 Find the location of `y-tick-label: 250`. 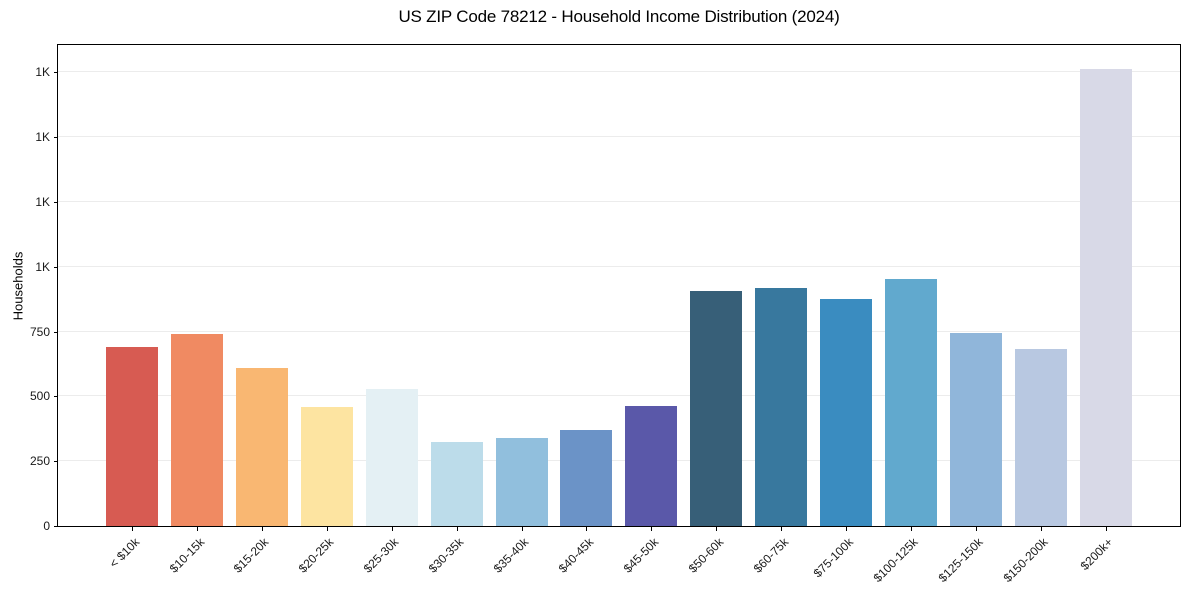

y-tick-label: 250 is located at coordinates (39, 461).